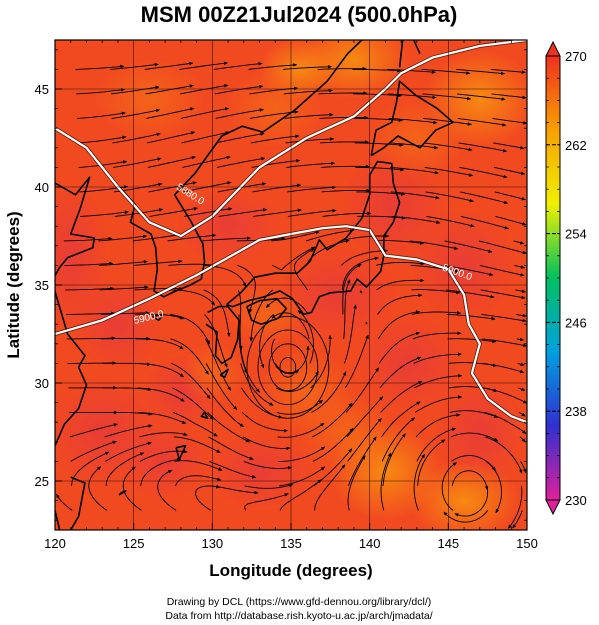 The image size is (599, 625). Describe the element at coordinates (291, 543) in the screenshot. I see `x-tick-label: 135` at that location.